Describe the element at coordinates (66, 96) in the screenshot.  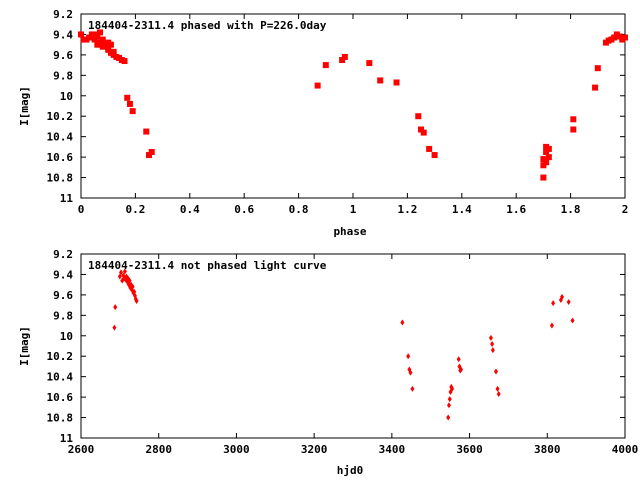
I see `phased-y-tick-label: 10` at that location.